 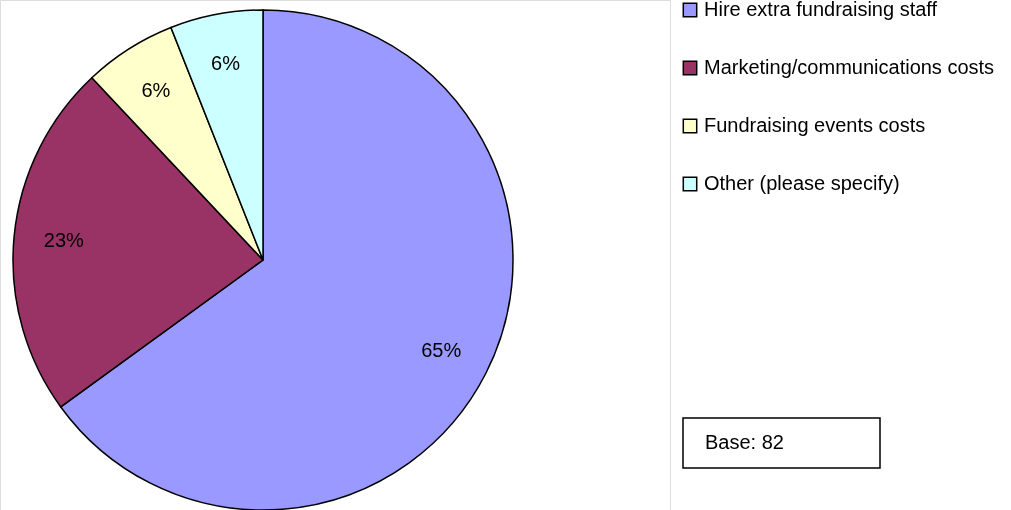 What do you see at coordinates (821, 10) in the screenshot?
I see `legend-label: Hire extra fundraising staff` at bounding box center [821, 10].